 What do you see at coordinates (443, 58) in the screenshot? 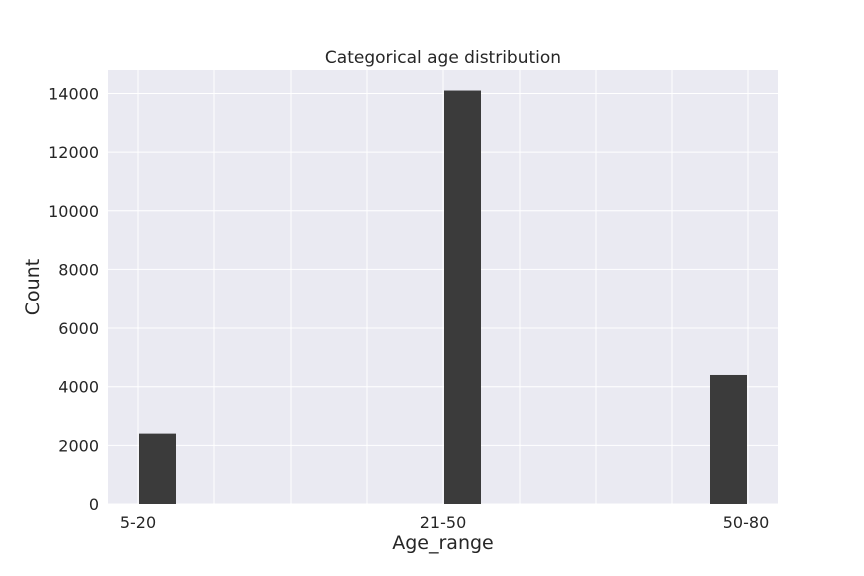
I see `chart-title: Categorical age distribution` at bounding box center [443, 58].